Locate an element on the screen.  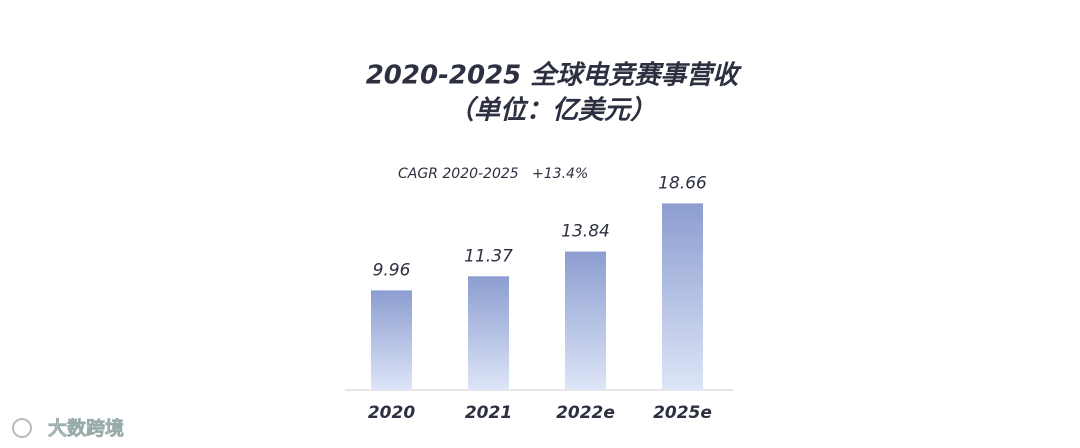
x-tick-label: 2025e is located at coordinates (682, 413).